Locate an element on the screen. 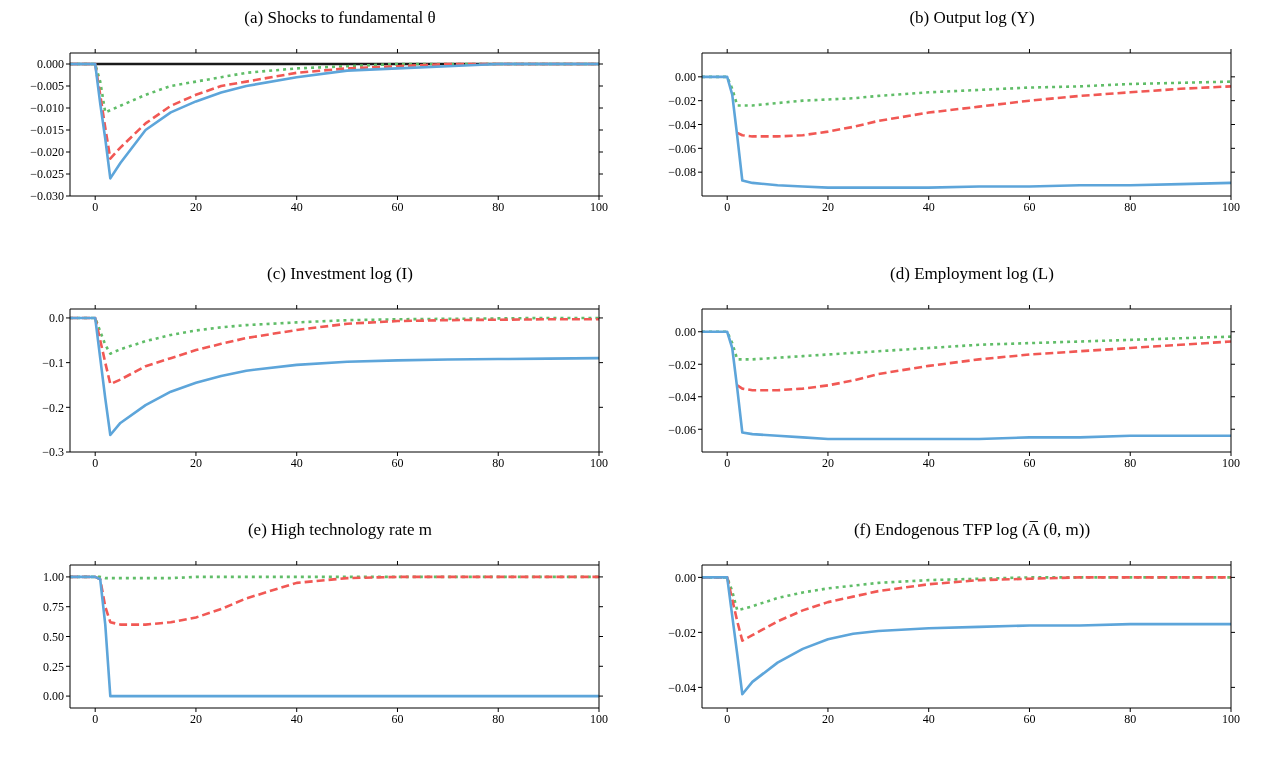 Image resolution: width=1263 pixels, height=784 pixels. y-tick-label: −0.005 is located at coordinates (47, 86).